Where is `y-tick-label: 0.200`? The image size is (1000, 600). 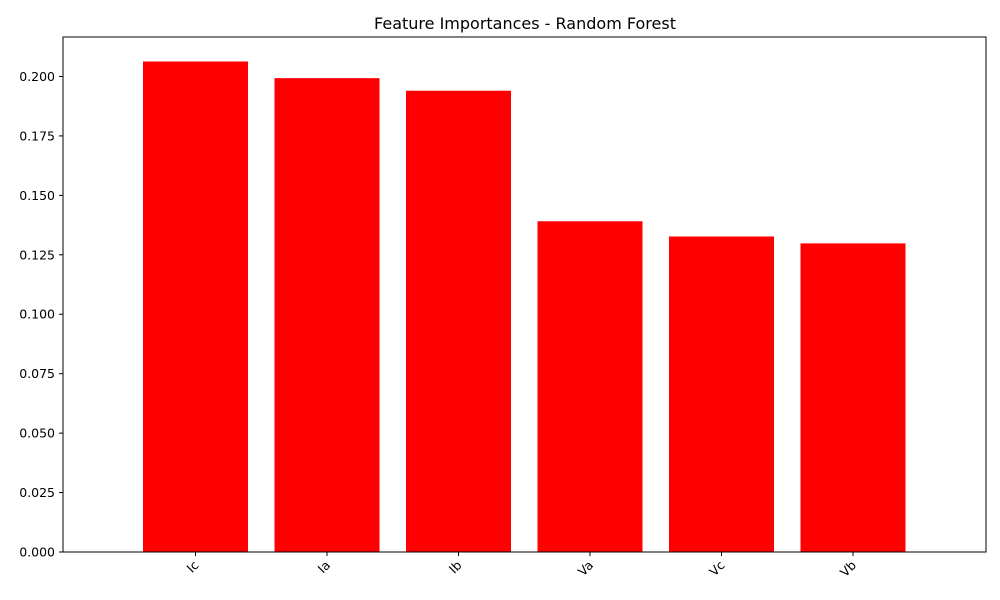 y-tick-label: 0.200 is located at coordinates (37, 76).